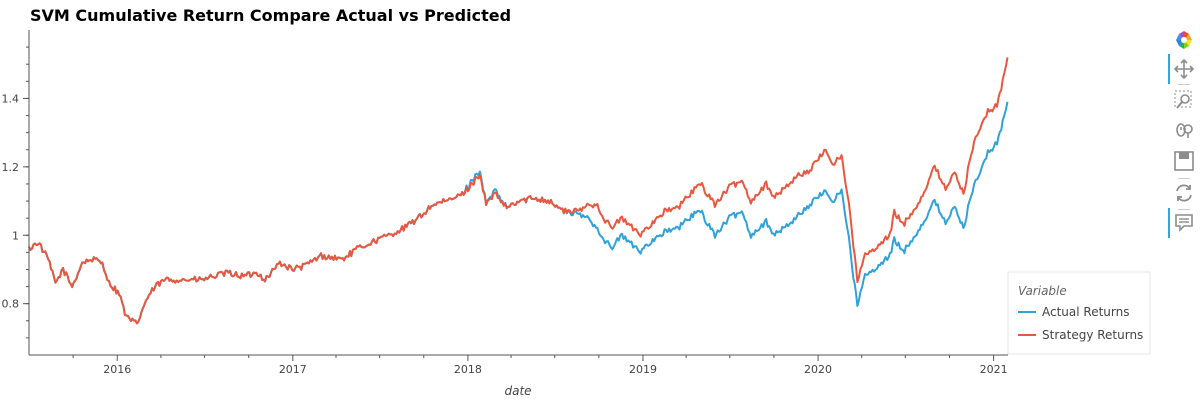  Describe the element at coordinates (1169, 223) in the screenshot. I see `hover-active-indicator` at that location.